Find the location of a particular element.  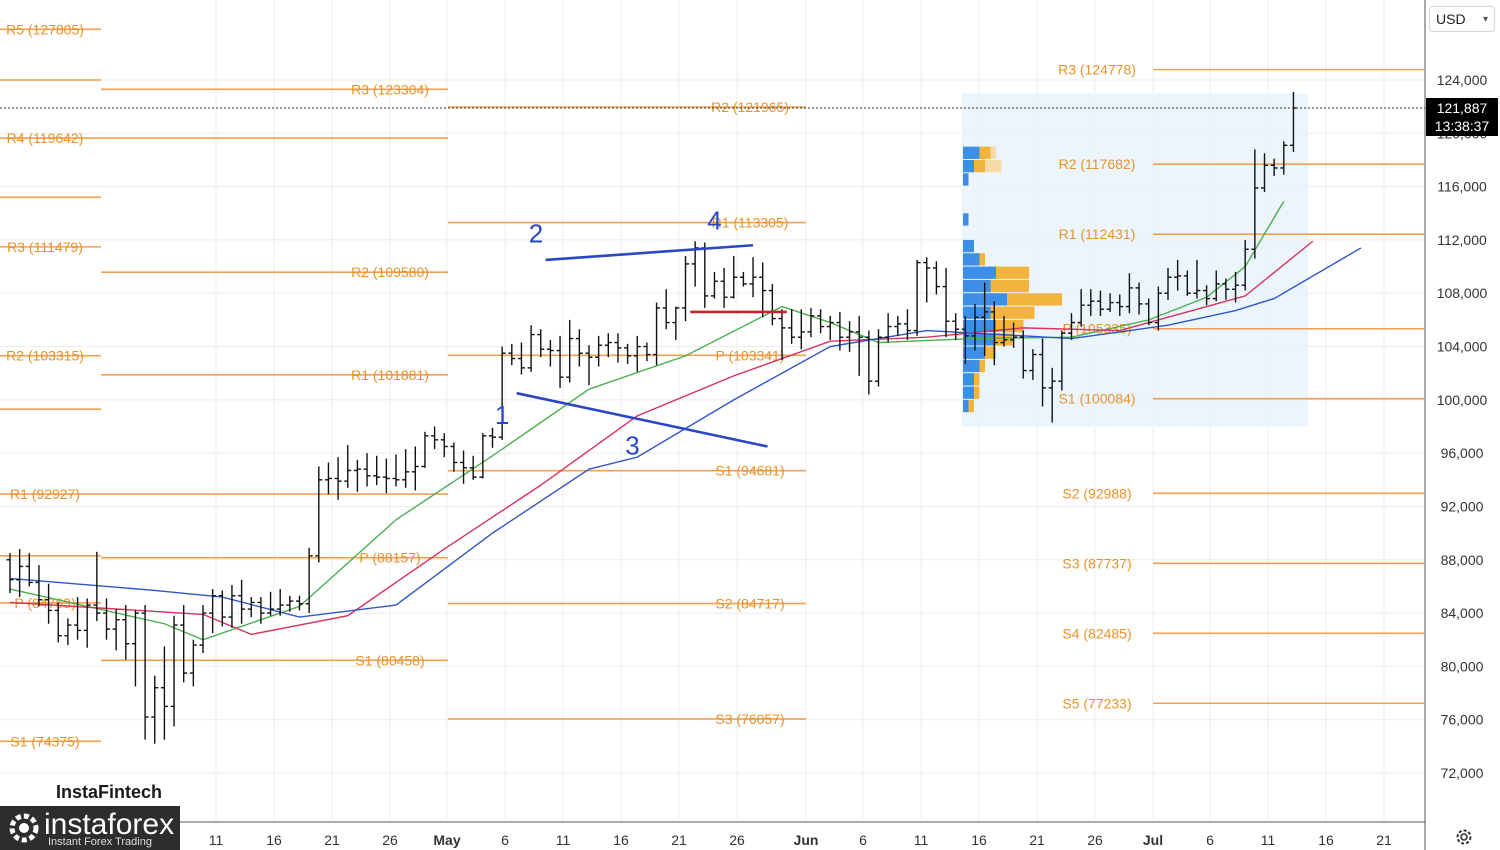

pivot-label: S1 (74375) is located at coordinates (44, 741).